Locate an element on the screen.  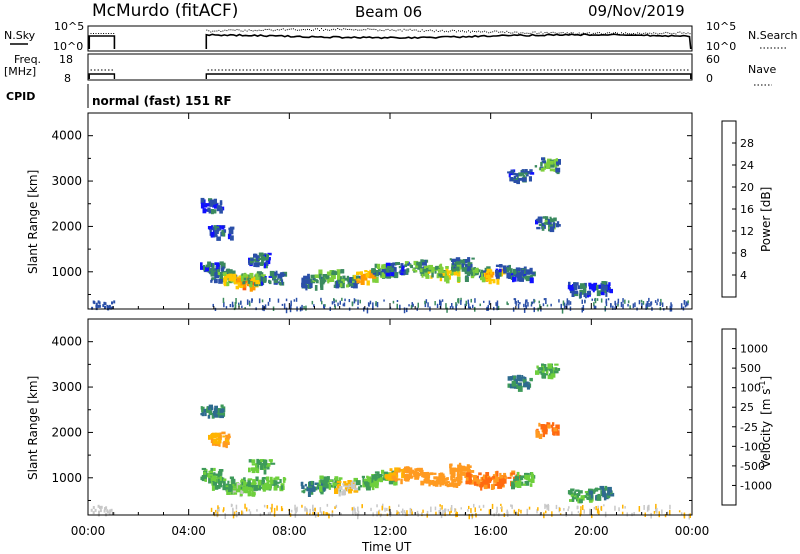
colorbar-tick-label: 25 is located at coordinates (747, 407).